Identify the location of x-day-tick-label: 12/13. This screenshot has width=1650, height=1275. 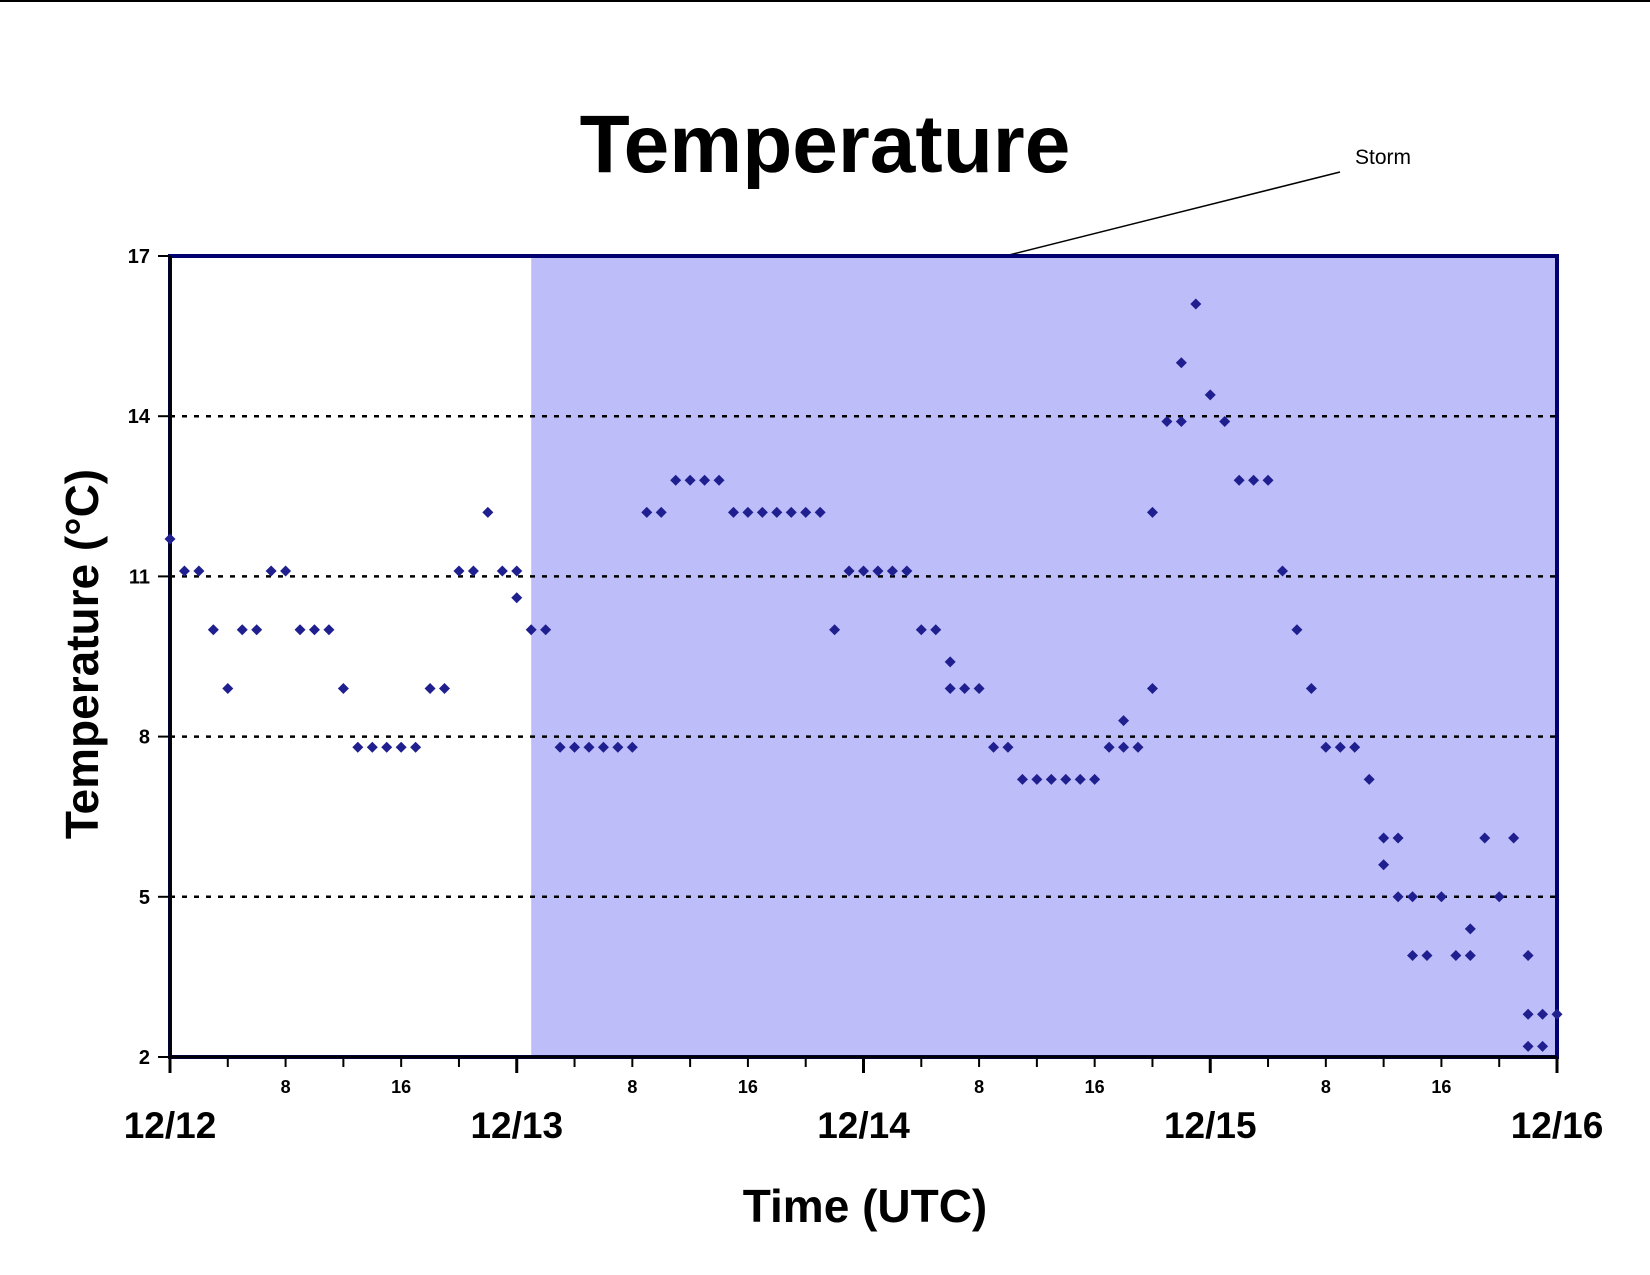
(516, 1125).